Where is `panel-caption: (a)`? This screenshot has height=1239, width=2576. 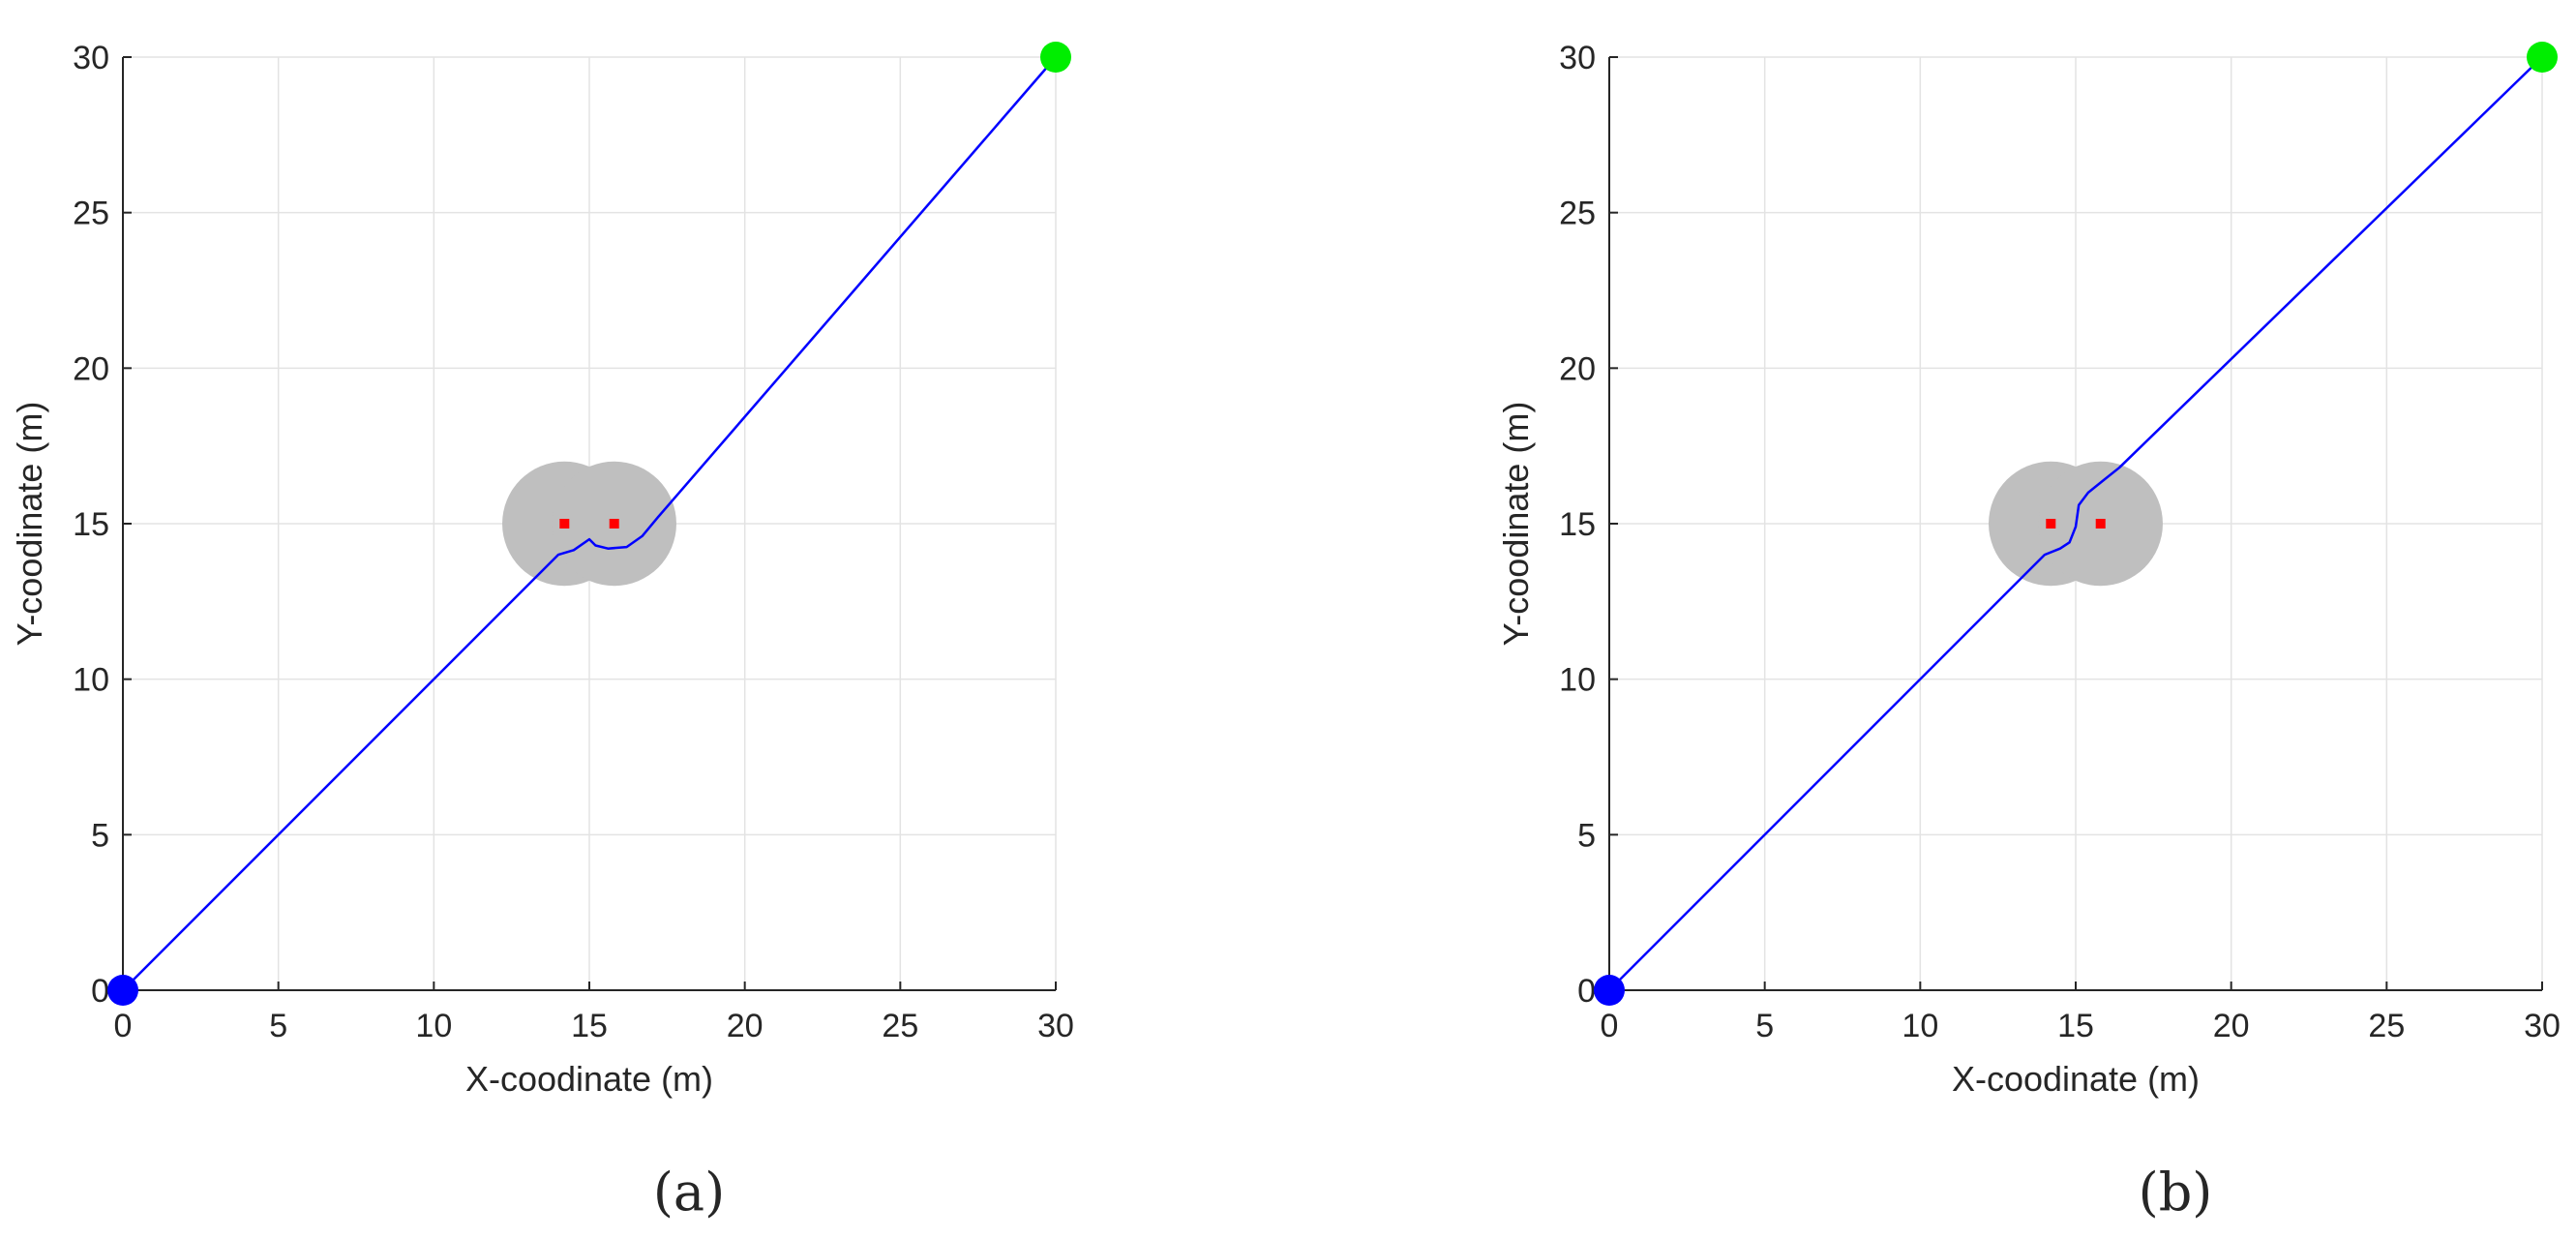 panel-caption: (a) is located at coordinates (689, 1192).